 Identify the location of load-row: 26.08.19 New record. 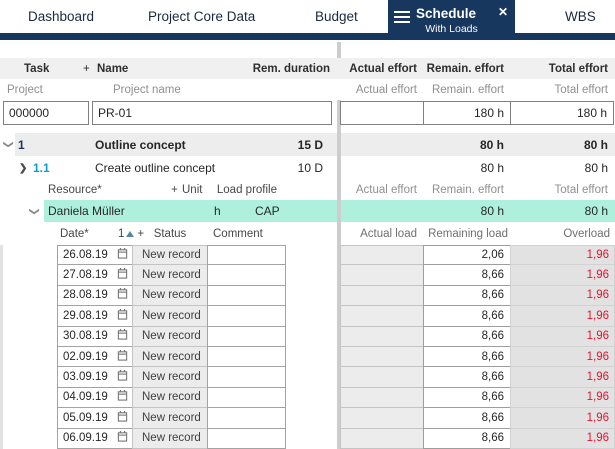
(307, 255).